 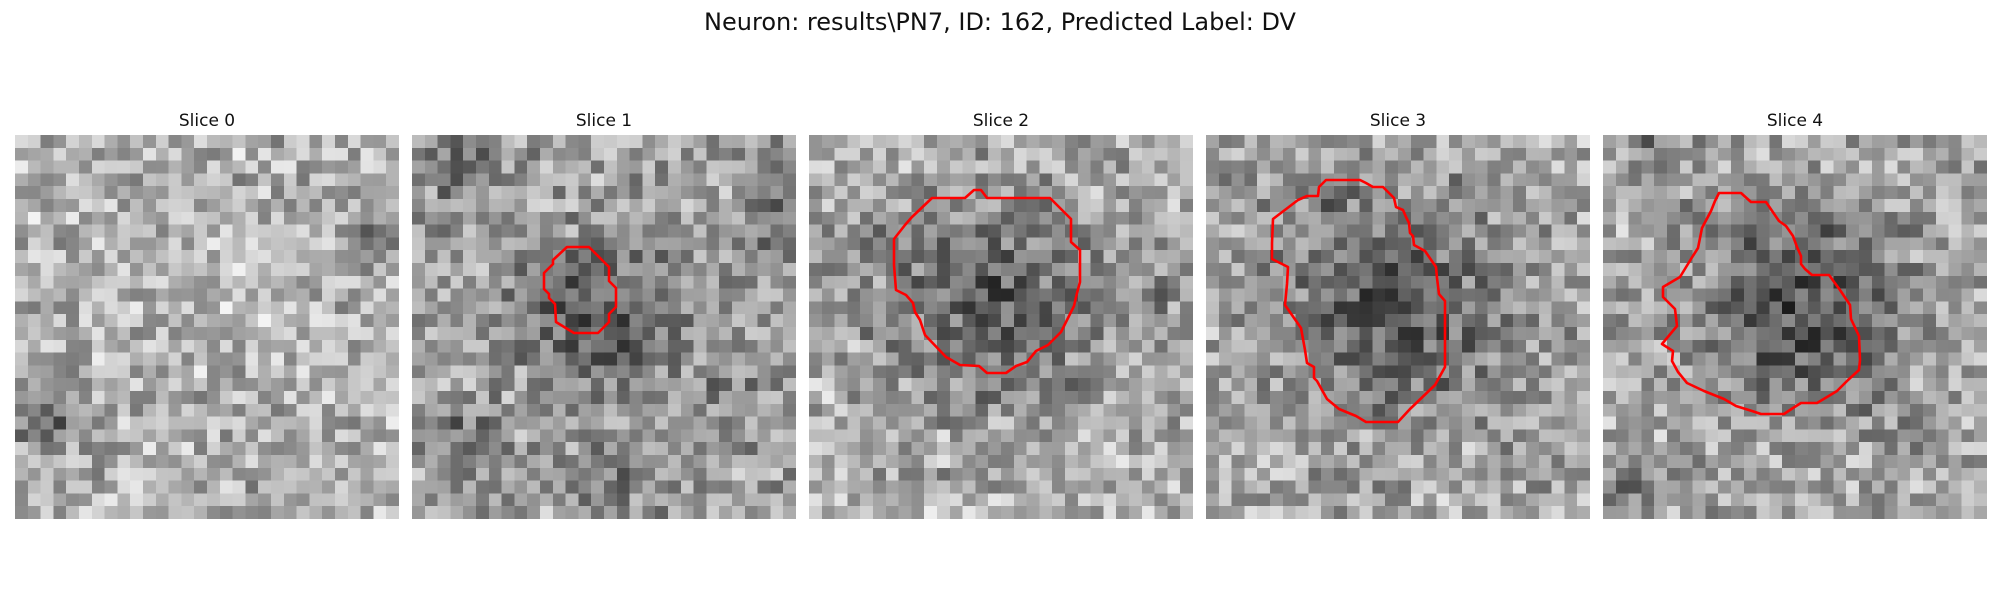 I want to click on slice-panel-2: Slice 2, so click(x=1001, y=313).